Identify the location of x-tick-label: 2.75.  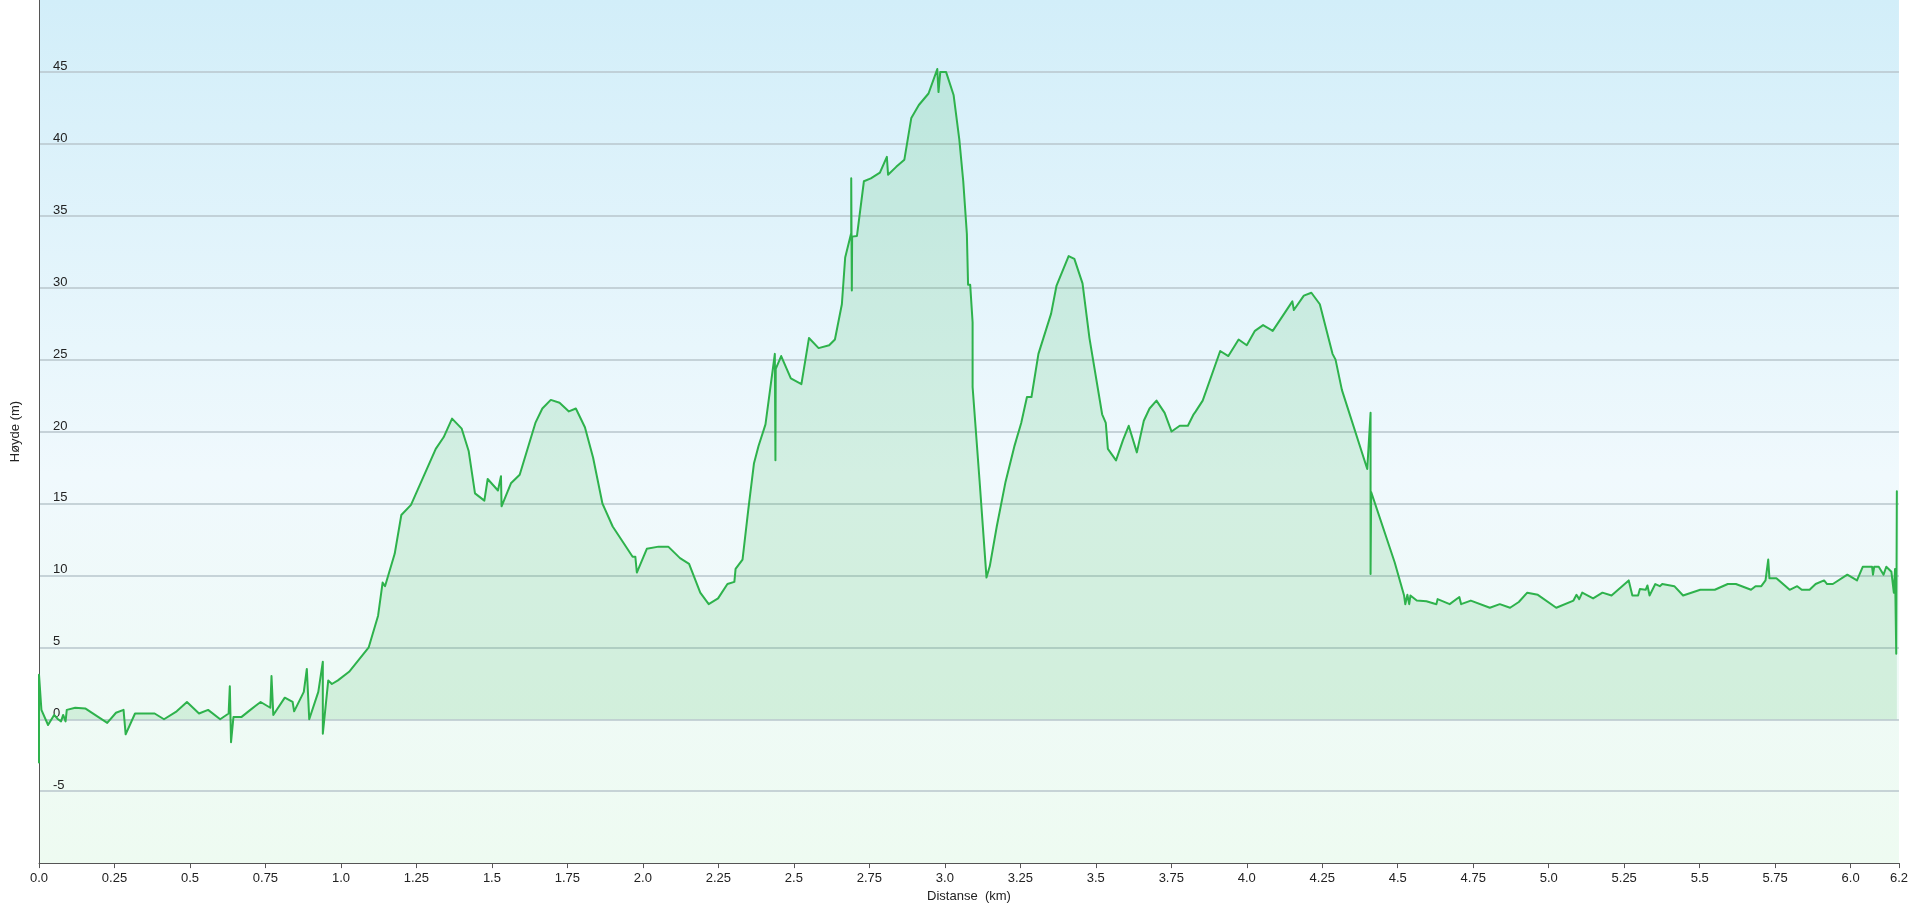
(869, 878).